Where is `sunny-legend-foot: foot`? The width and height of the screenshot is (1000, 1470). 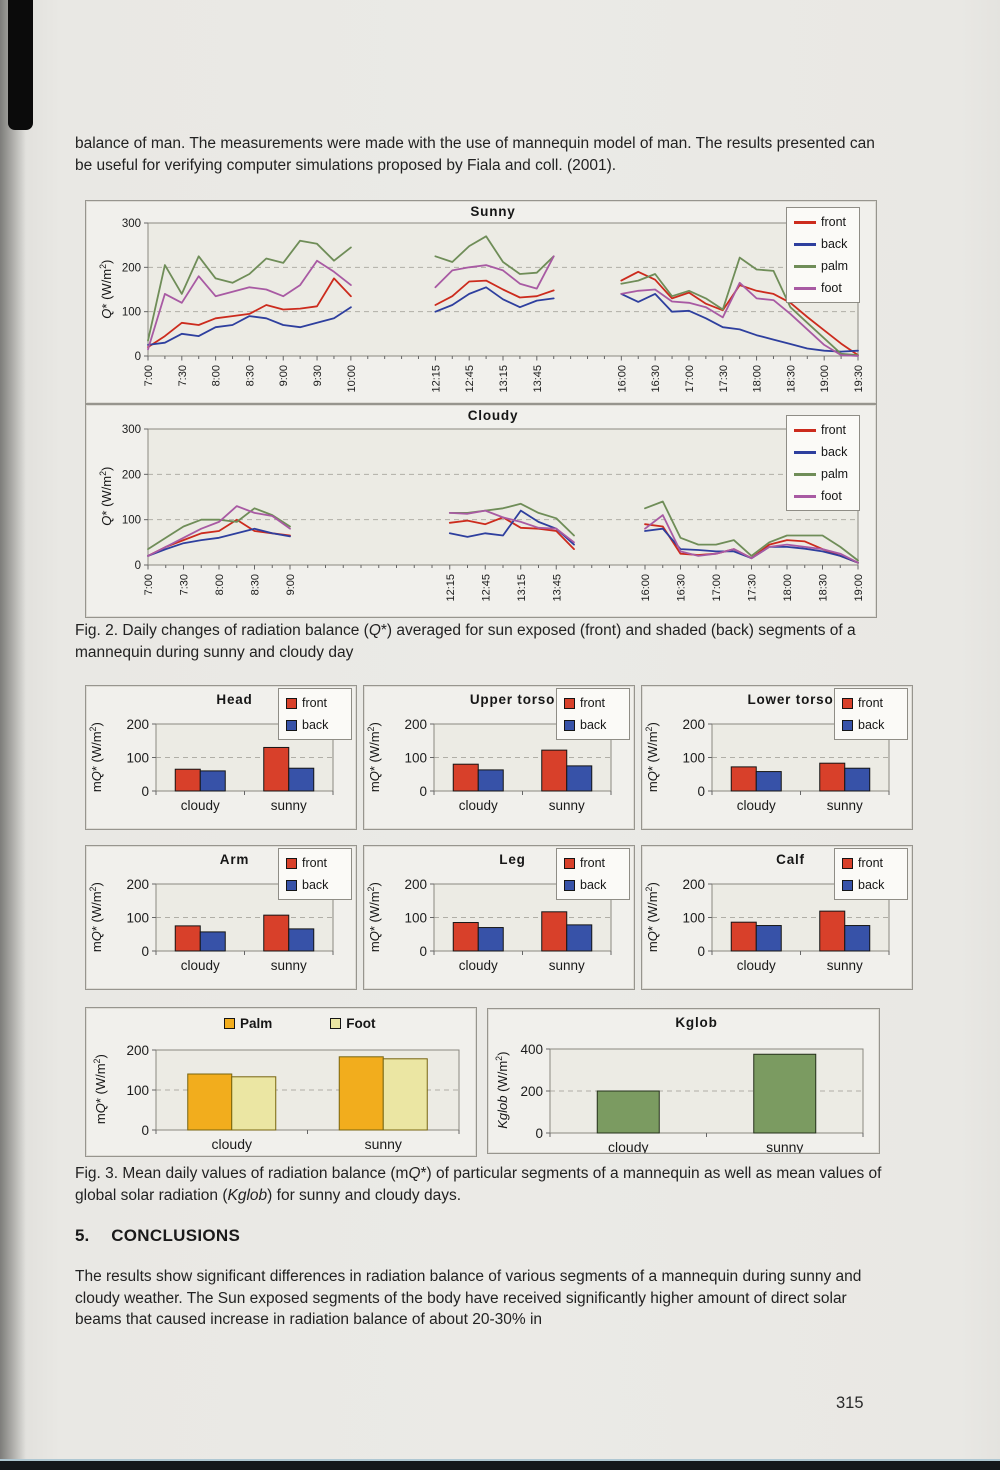 sunny-legend-foot: foot is located at coordinates (823, 288).